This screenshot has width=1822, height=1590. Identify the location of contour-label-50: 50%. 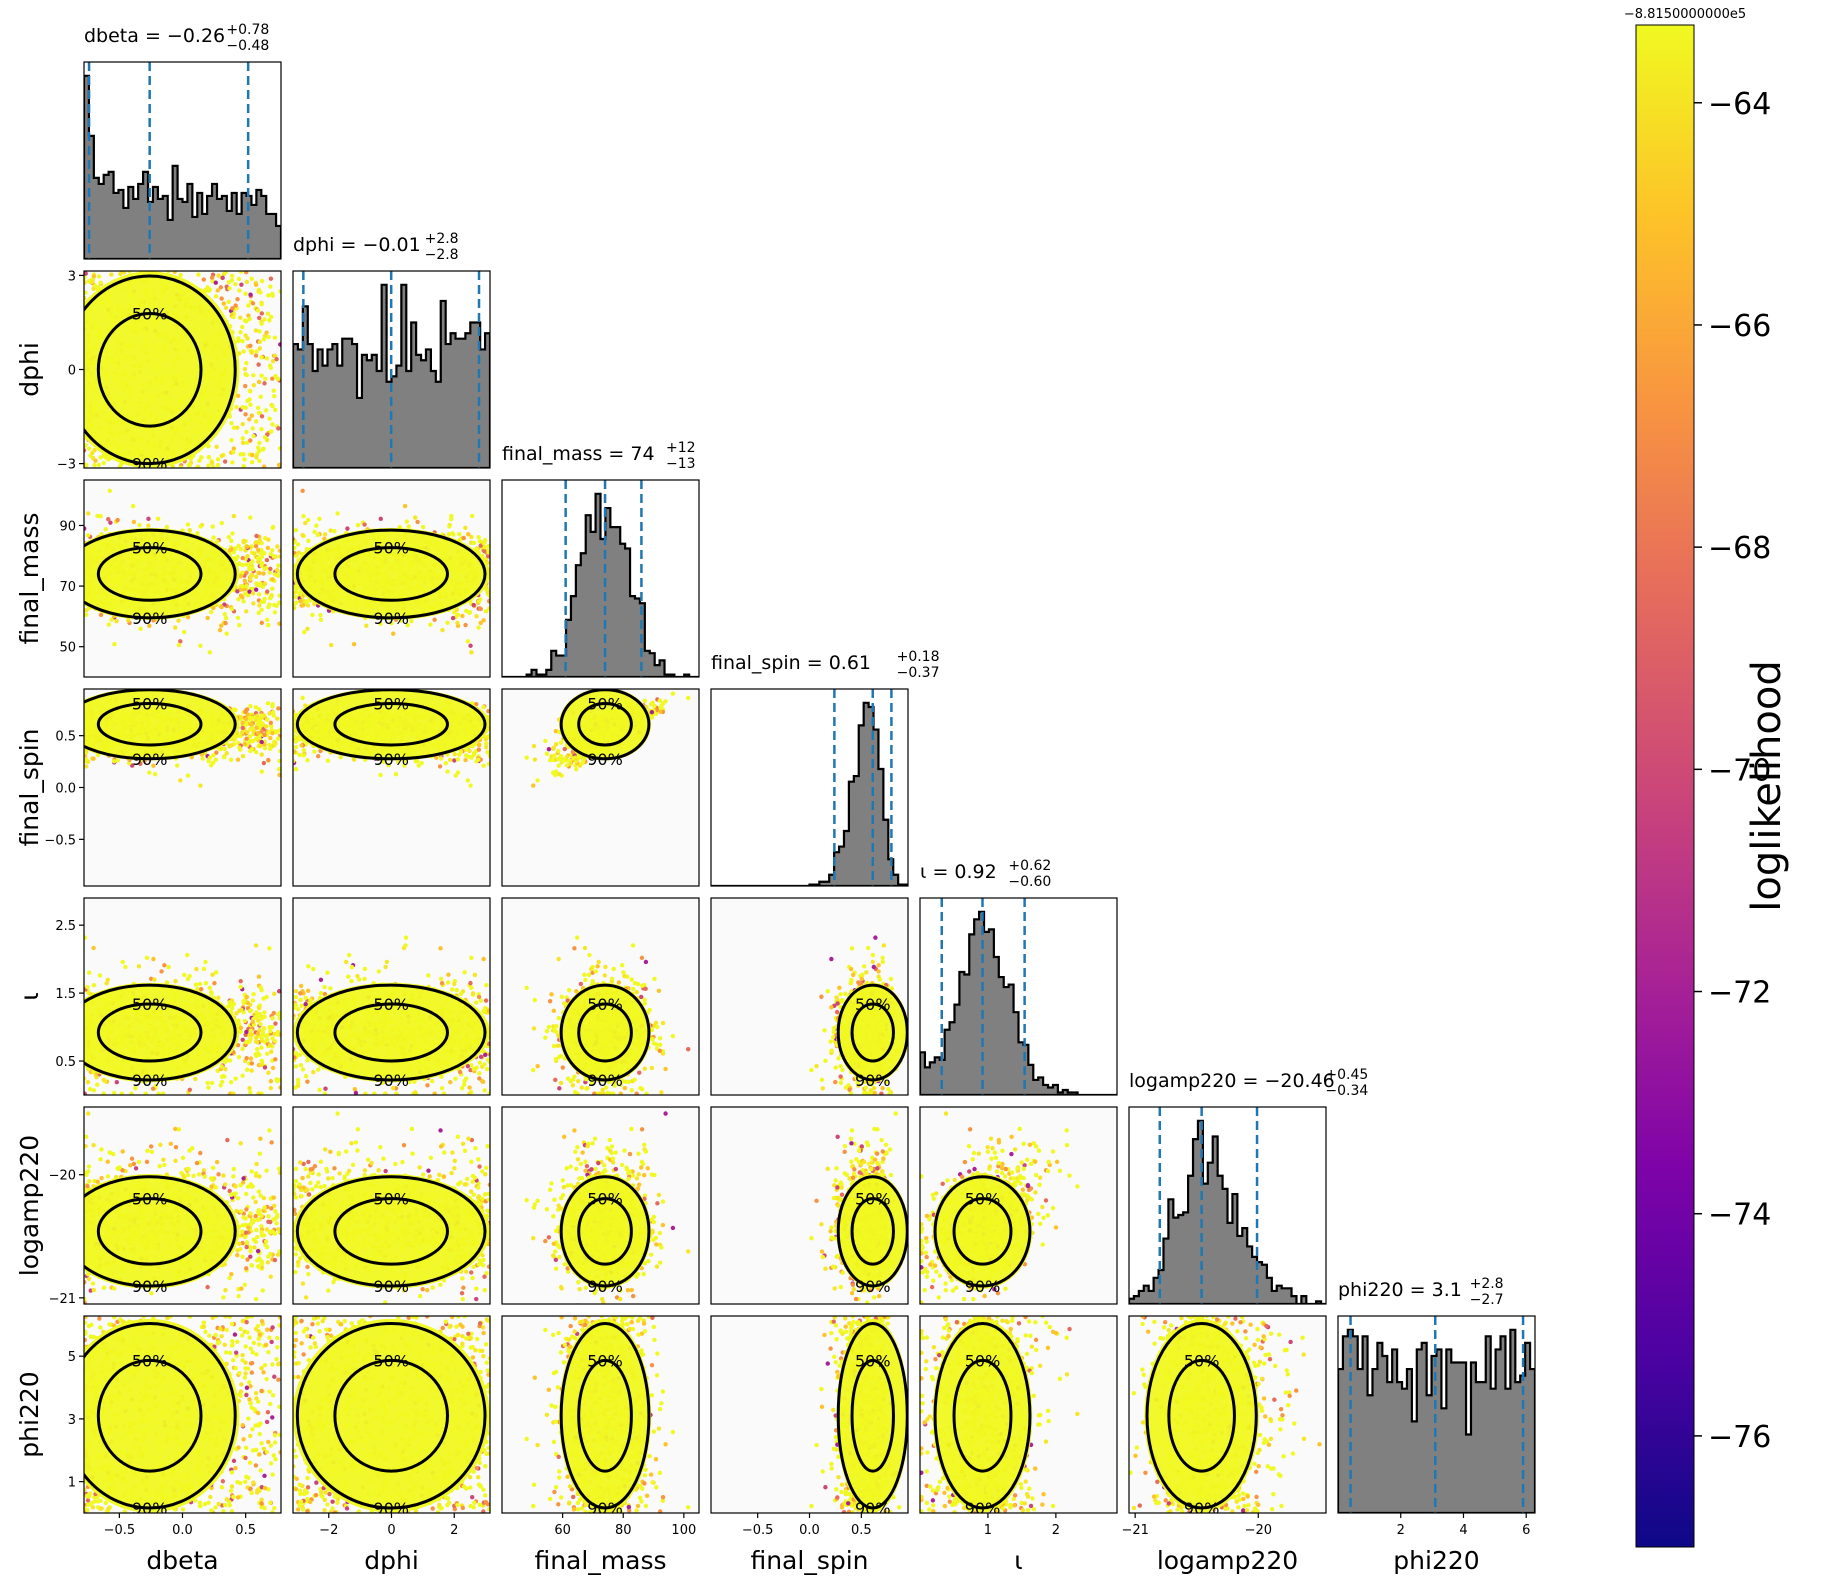
(150, 548).